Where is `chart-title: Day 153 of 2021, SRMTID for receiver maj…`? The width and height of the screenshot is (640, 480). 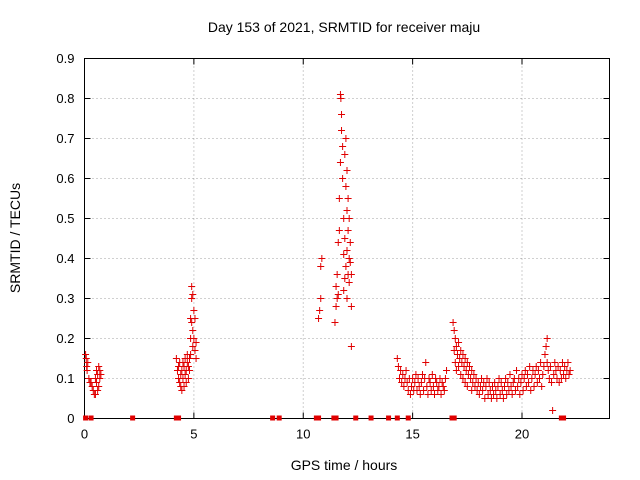 chart-title: Day 153 of 2021, SRMTID for receiver maj… is located at coordinates (344, 27).